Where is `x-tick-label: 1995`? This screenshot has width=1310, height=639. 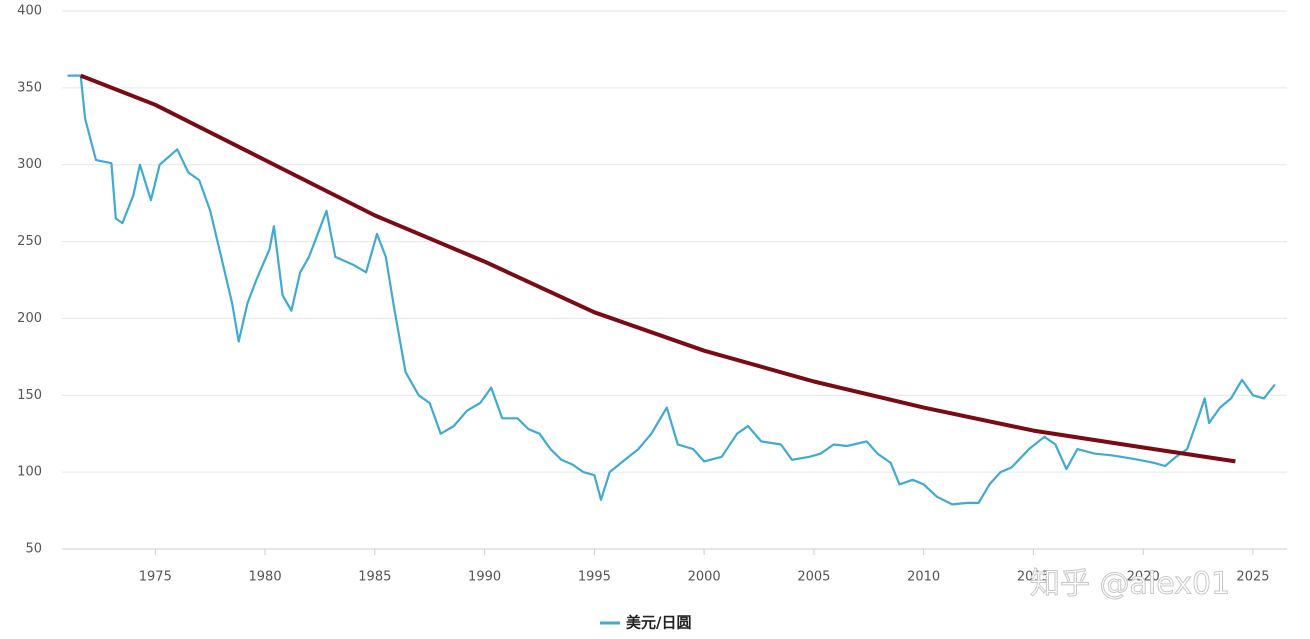 x-tick-label: 1995 is located at coordinates (594, 577).